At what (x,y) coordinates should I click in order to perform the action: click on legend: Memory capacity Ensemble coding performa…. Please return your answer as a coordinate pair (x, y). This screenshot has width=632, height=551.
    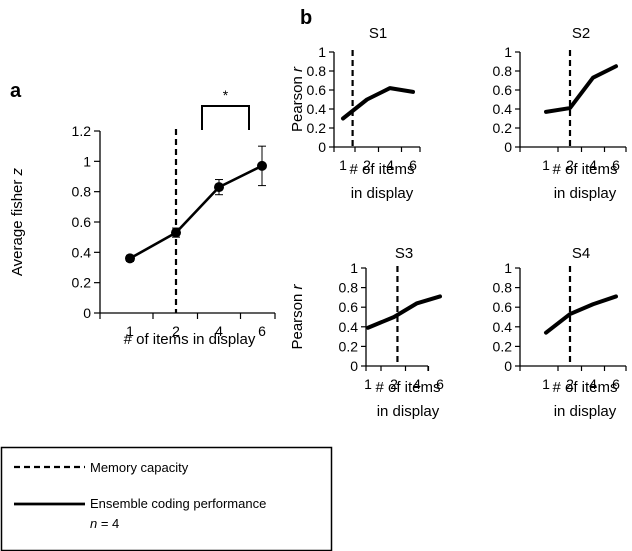
    Looking at the image, I should click on (166, 498).